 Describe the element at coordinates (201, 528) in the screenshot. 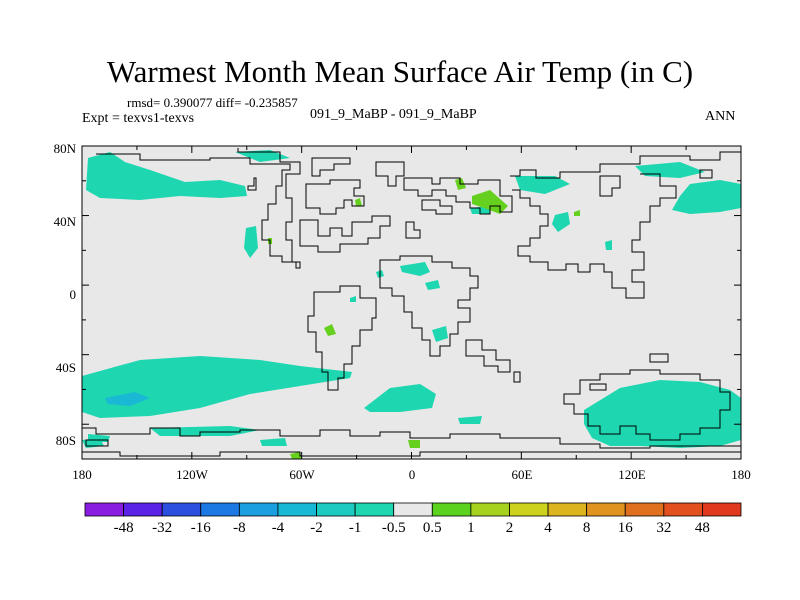

I see `colorbar-label: -16` at that location.